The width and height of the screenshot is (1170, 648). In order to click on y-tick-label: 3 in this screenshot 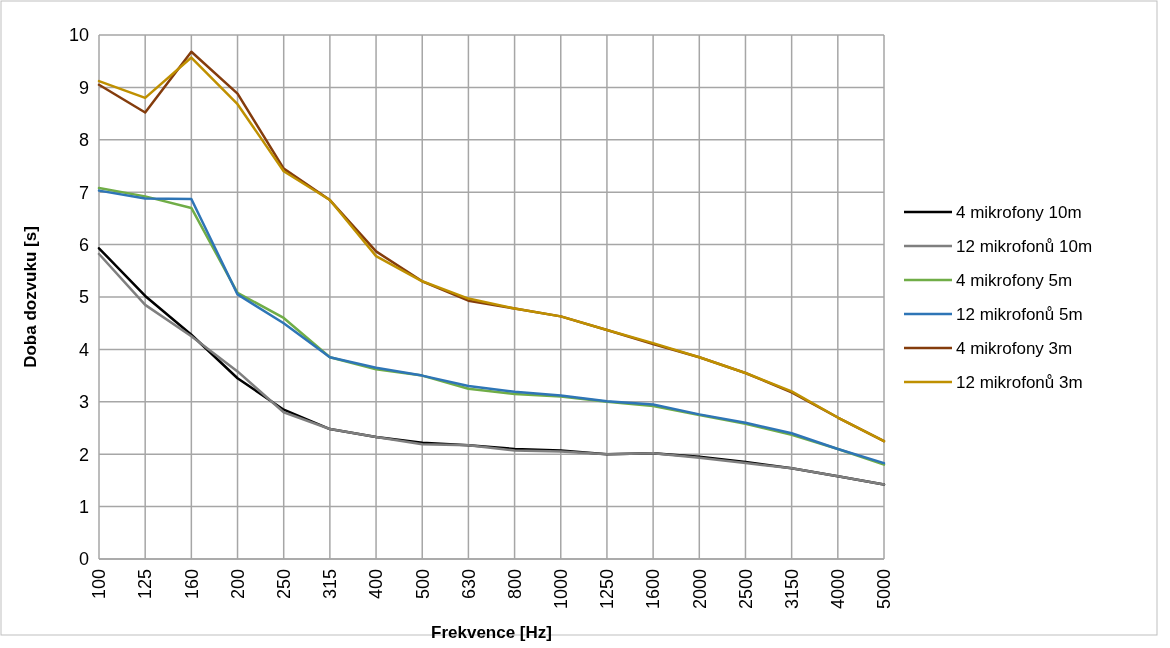, I will do `click(83, 402)`.